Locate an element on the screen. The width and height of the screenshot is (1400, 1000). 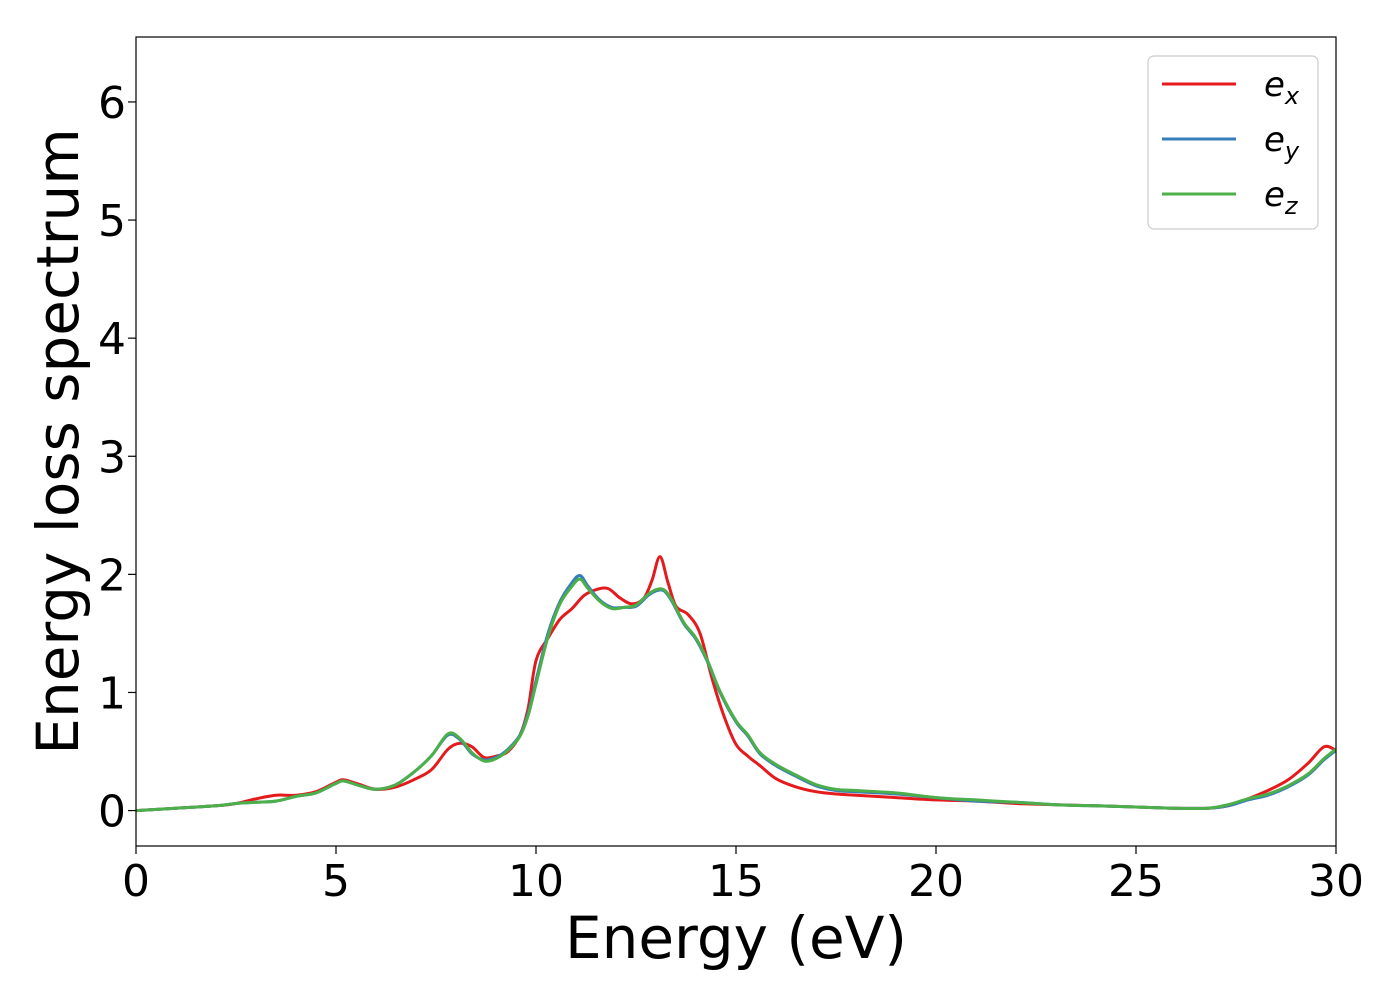
y-tick-label: 0 is located at coordinates (112, 812).